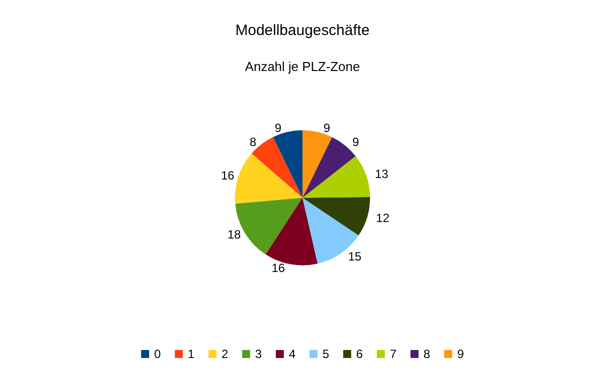  Describe the element at coordinates (360, 354) in the screenshot. I see `legend-label: 6` at that location.